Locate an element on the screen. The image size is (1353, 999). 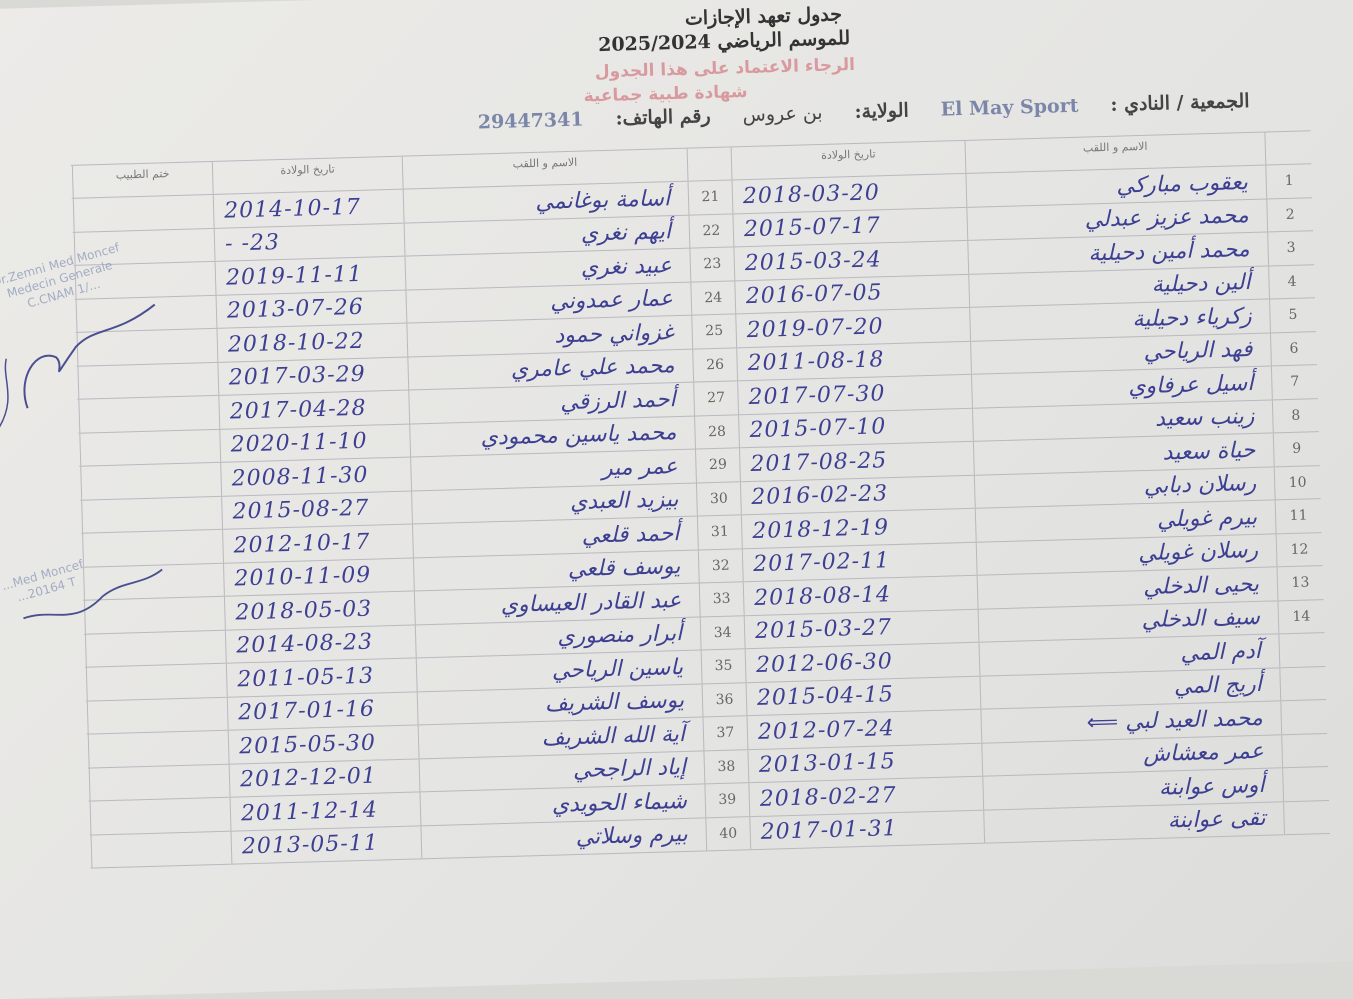
left-num: 35 is located at coordinates (723, 666).